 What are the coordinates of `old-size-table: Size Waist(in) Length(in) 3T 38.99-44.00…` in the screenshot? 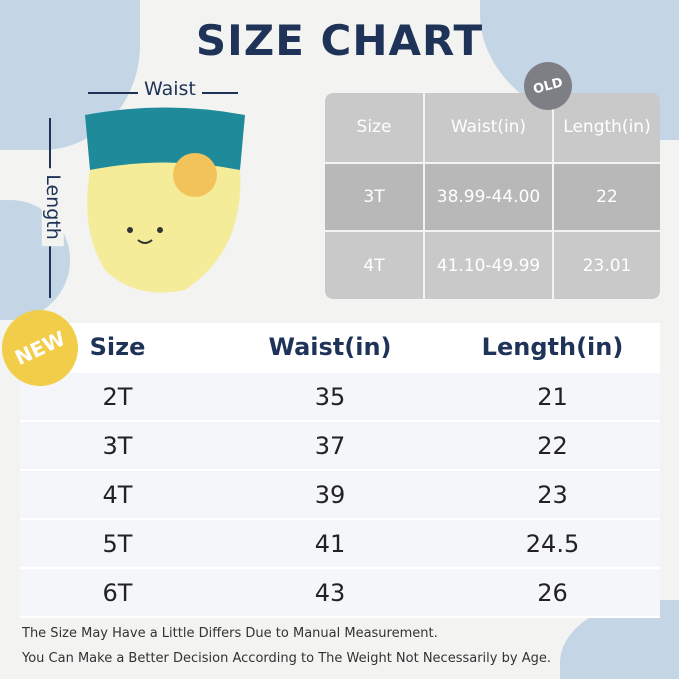 It's located at (492, 196).